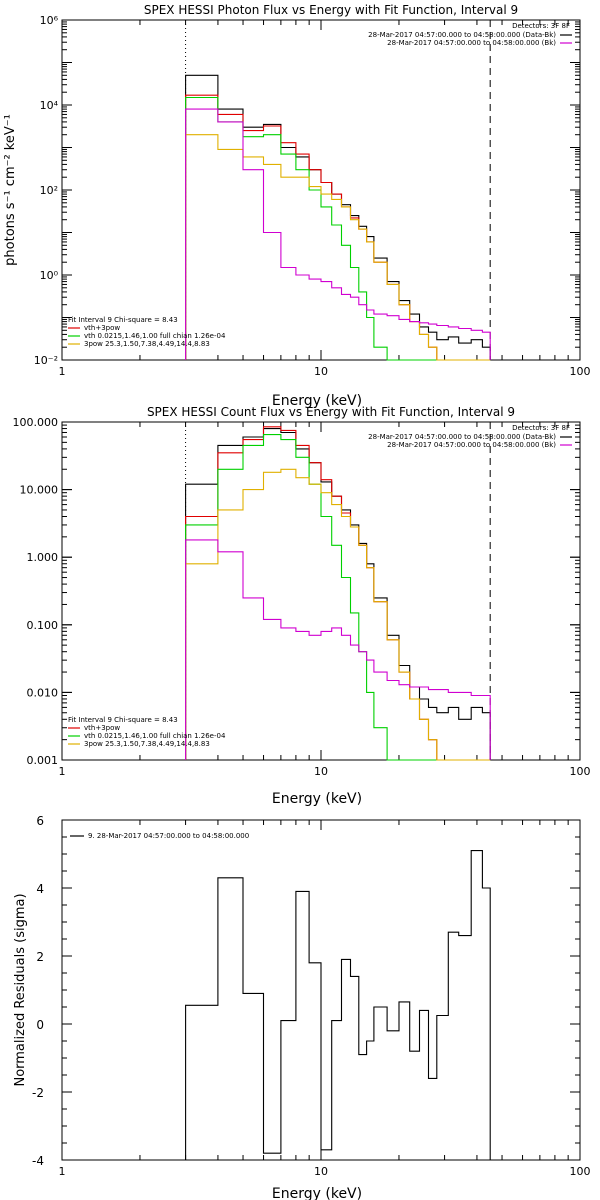  I want to click on y-tick-label: 0.100, so click(43, 625).